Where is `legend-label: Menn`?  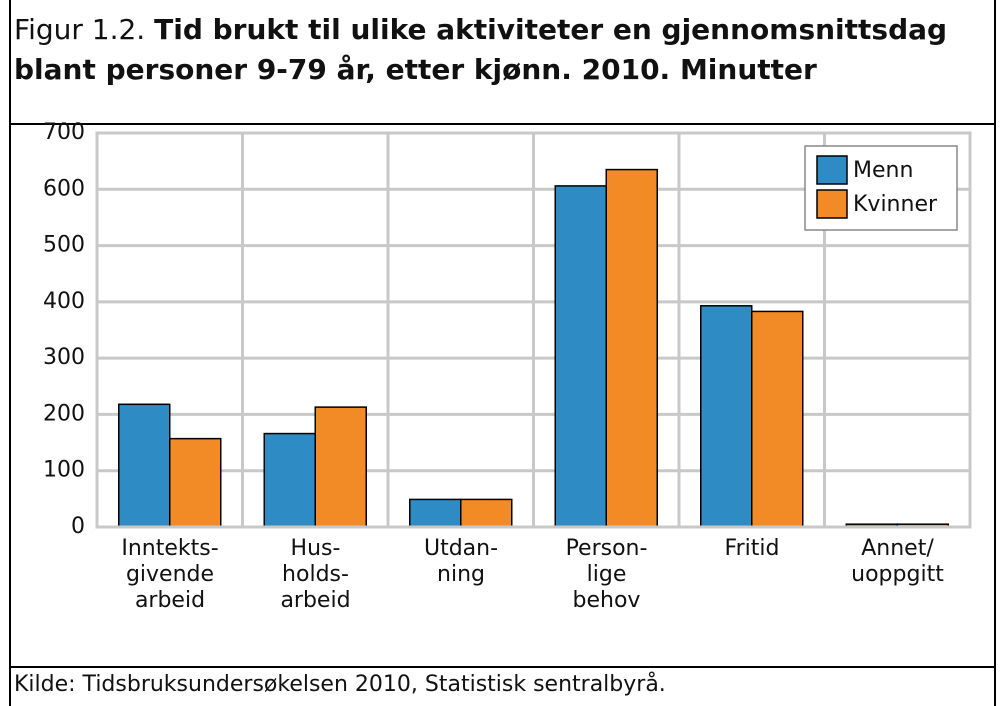 legend-label: Menn is located at coordinates (883, 170).